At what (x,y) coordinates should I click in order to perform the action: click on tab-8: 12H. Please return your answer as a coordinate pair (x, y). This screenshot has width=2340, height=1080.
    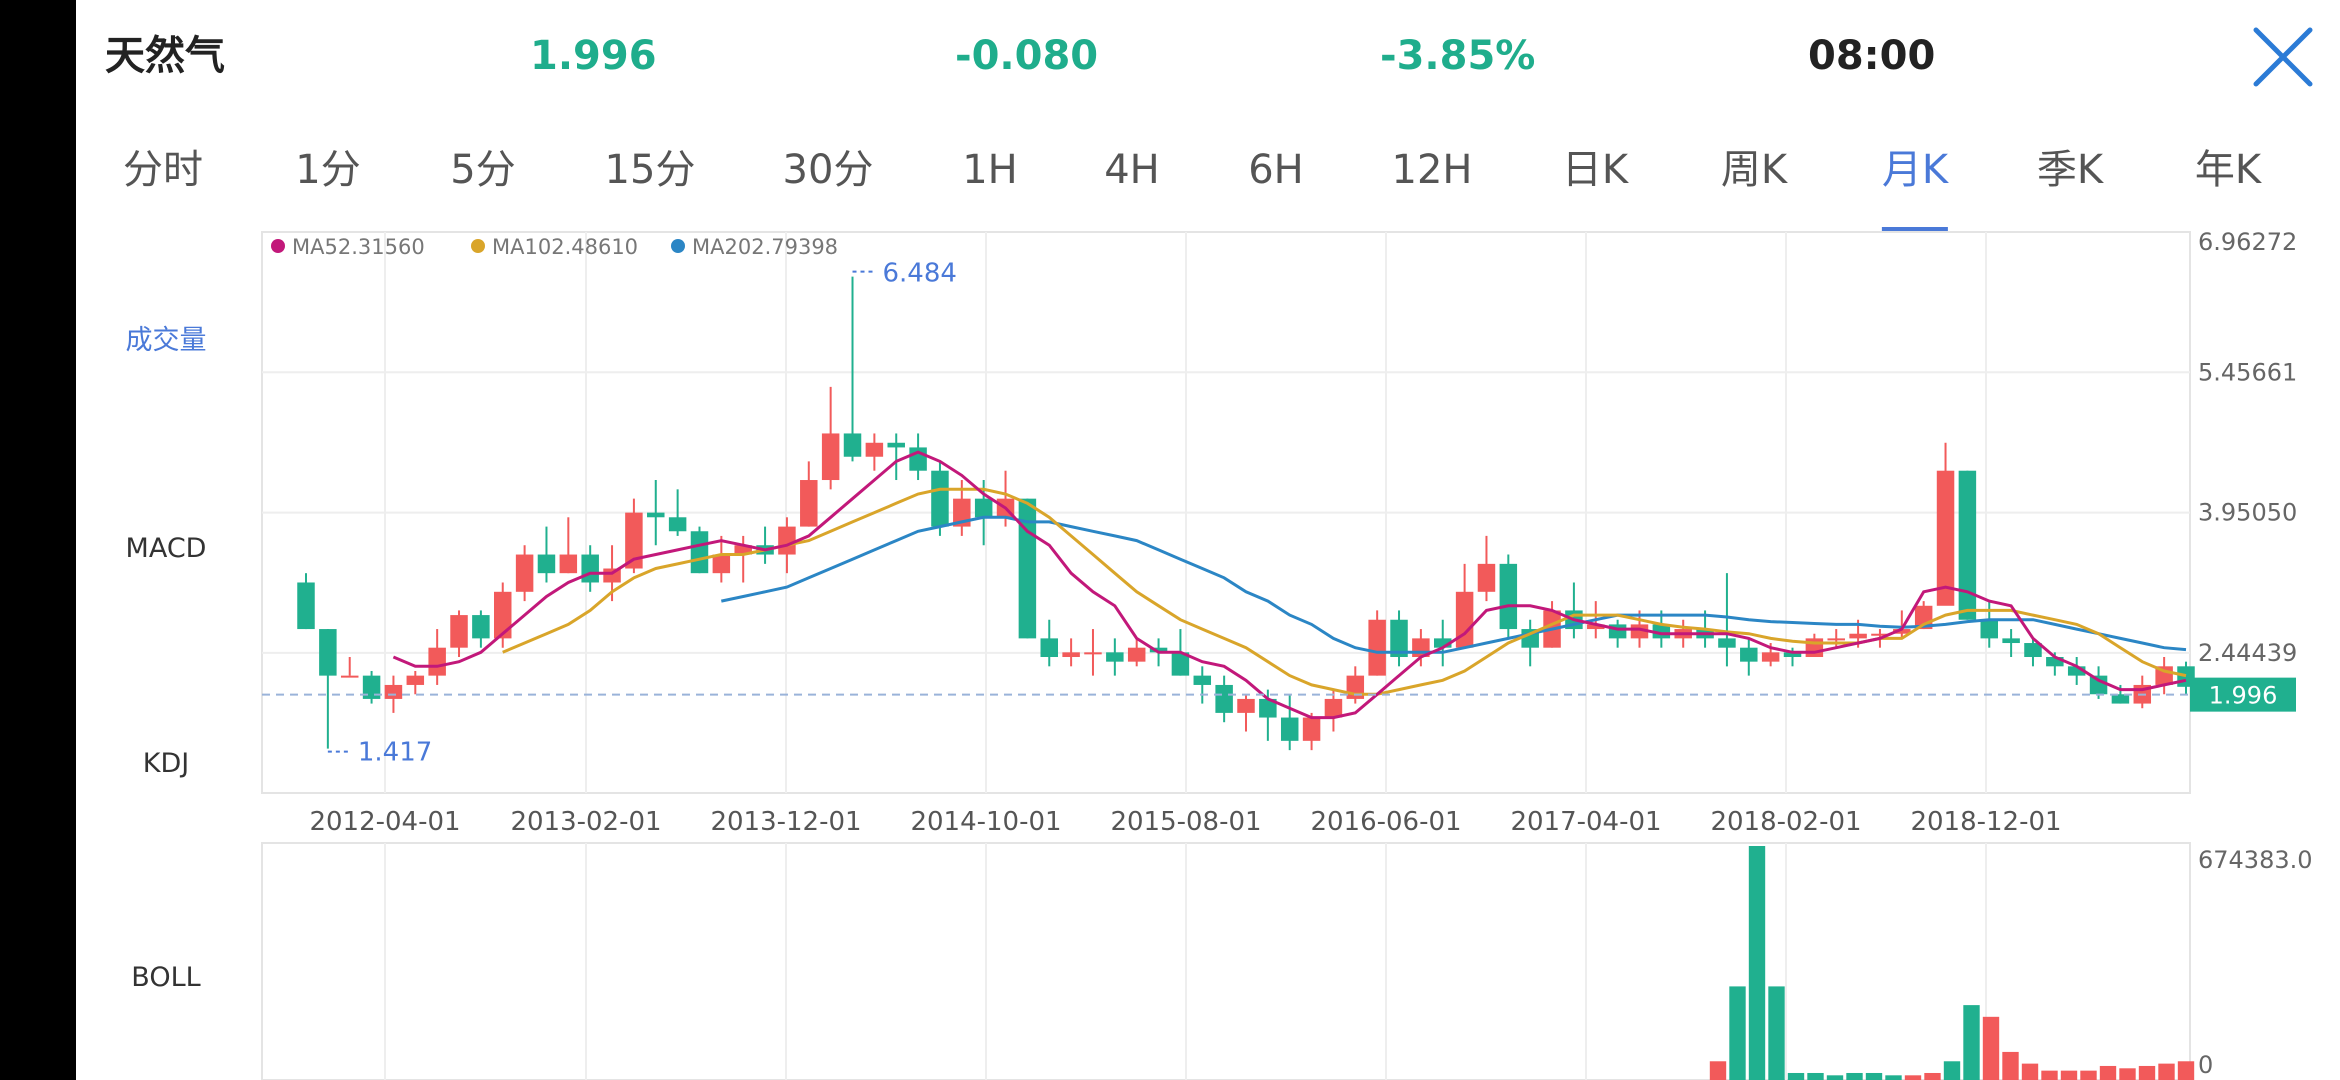
    Looking at the image, I should click on (1432, 170).